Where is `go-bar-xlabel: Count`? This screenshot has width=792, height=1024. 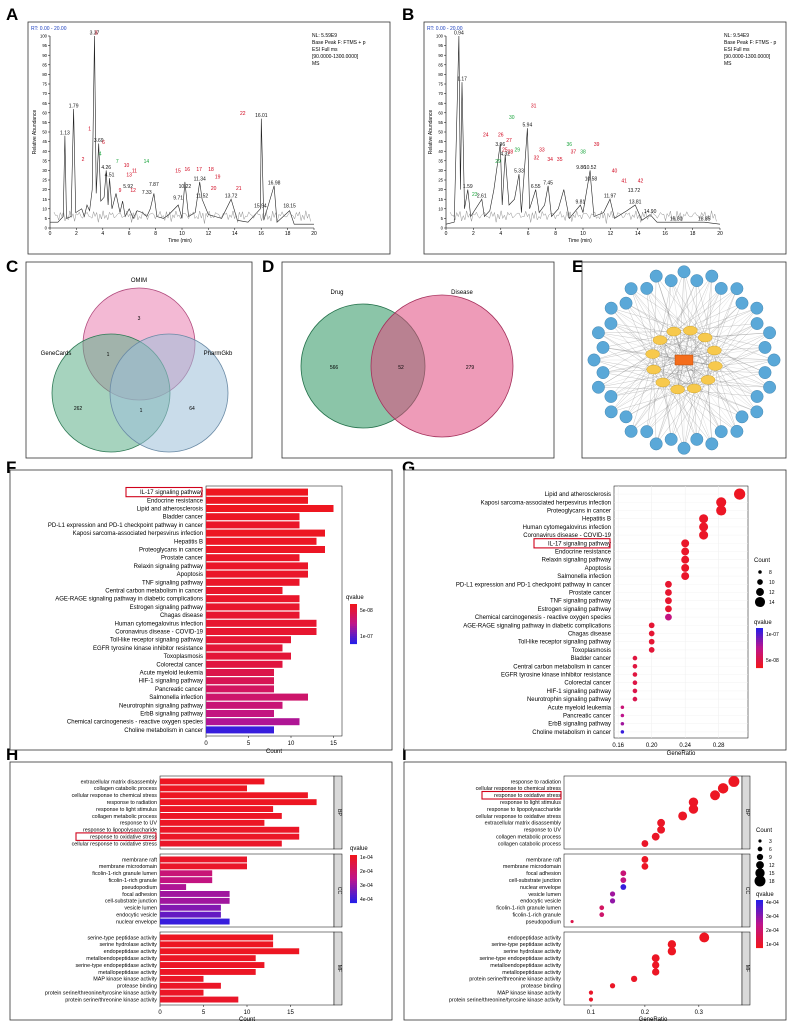
go-bar-xlabel: Count is located at coordinates (247, 1020).